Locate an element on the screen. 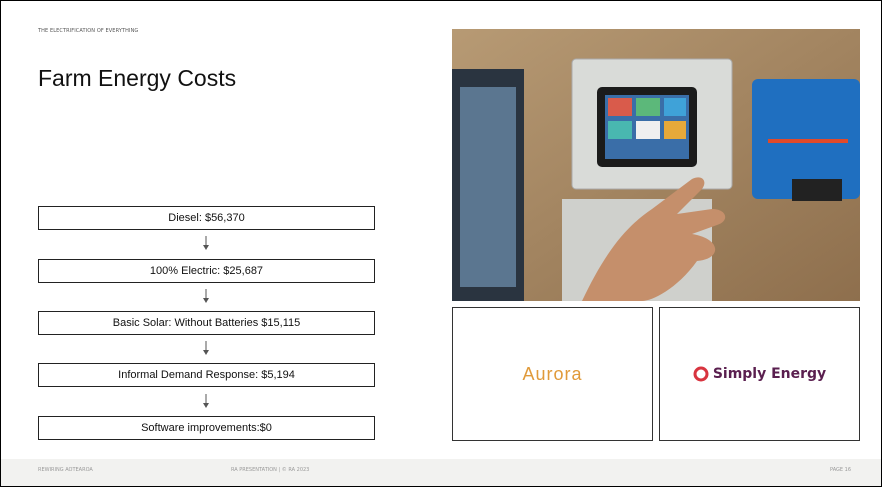  simply-energy-icon is located at coordinates (701, 374).